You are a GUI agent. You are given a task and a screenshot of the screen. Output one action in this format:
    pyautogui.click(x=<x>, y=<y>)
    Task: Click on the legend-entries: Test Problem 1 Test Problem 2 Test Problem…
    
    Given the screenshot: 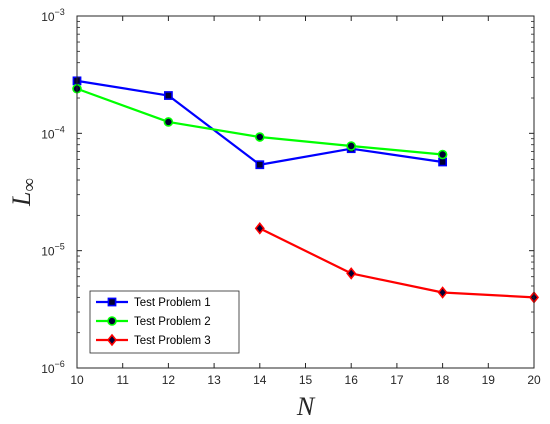 What is the action you would take?
    pyautogui.click(x=153, y=322)
    